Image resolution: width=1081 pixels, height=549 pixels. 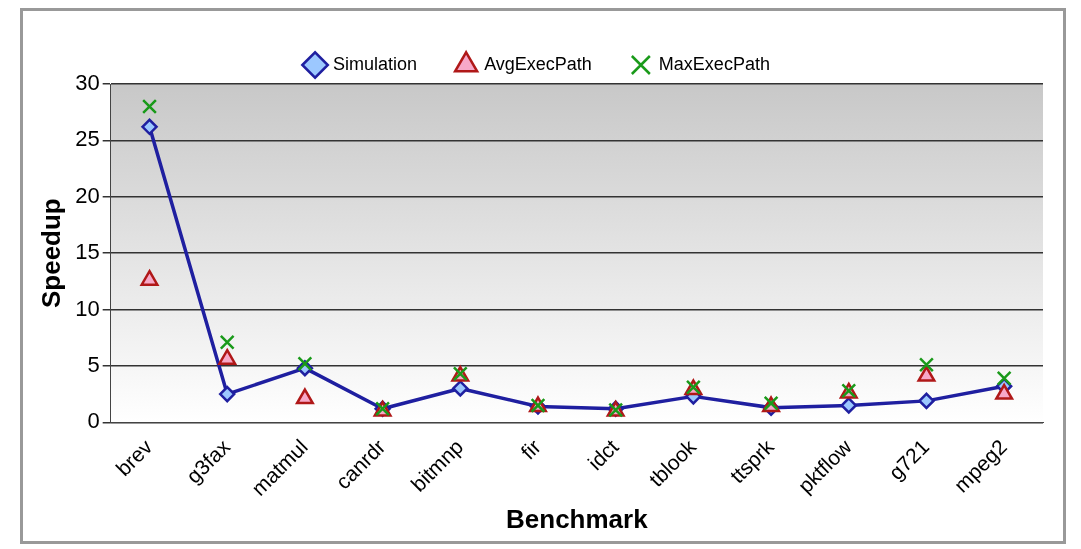 What do you see at coordinates (375, 63) in the screenshot?
I see `legend-label: Simulation` at bounding box center [375, 63].